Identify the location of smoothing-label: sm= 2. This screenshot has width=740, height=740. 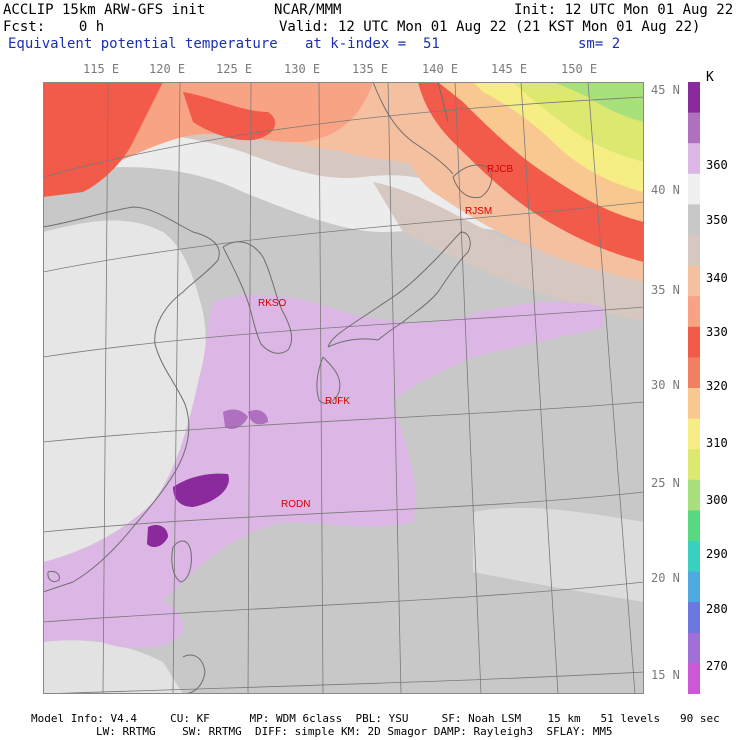
(599, 44).